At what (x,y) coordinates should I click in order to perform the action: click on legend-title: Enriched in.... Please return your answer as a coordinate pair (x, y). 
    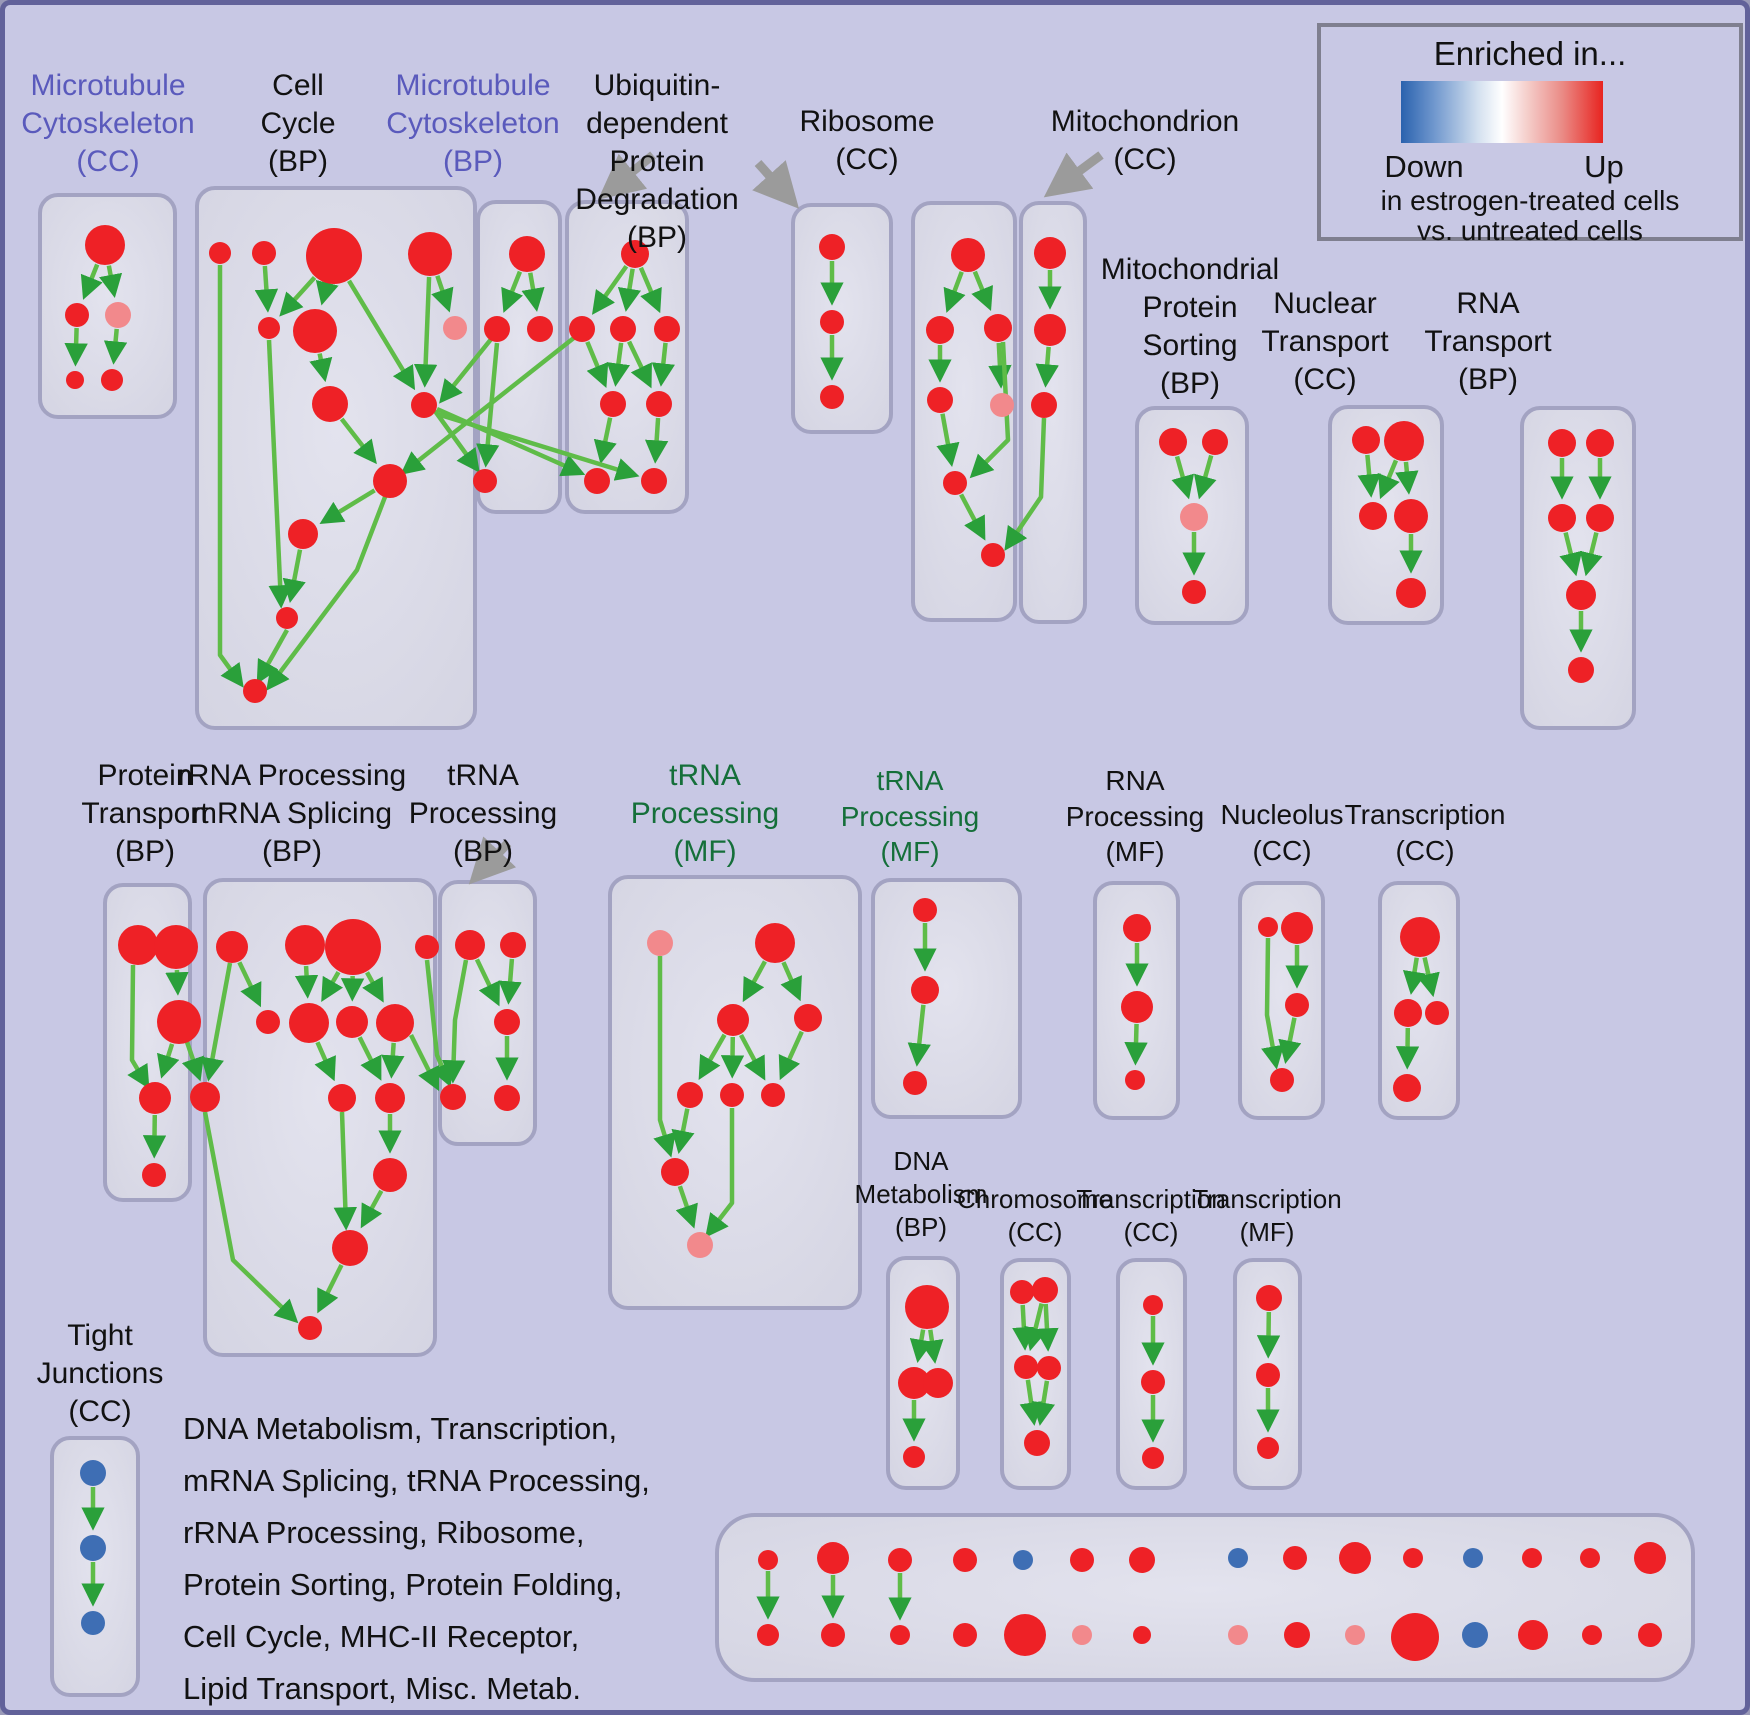
    Looking at the image, I should click on (1530, 53).